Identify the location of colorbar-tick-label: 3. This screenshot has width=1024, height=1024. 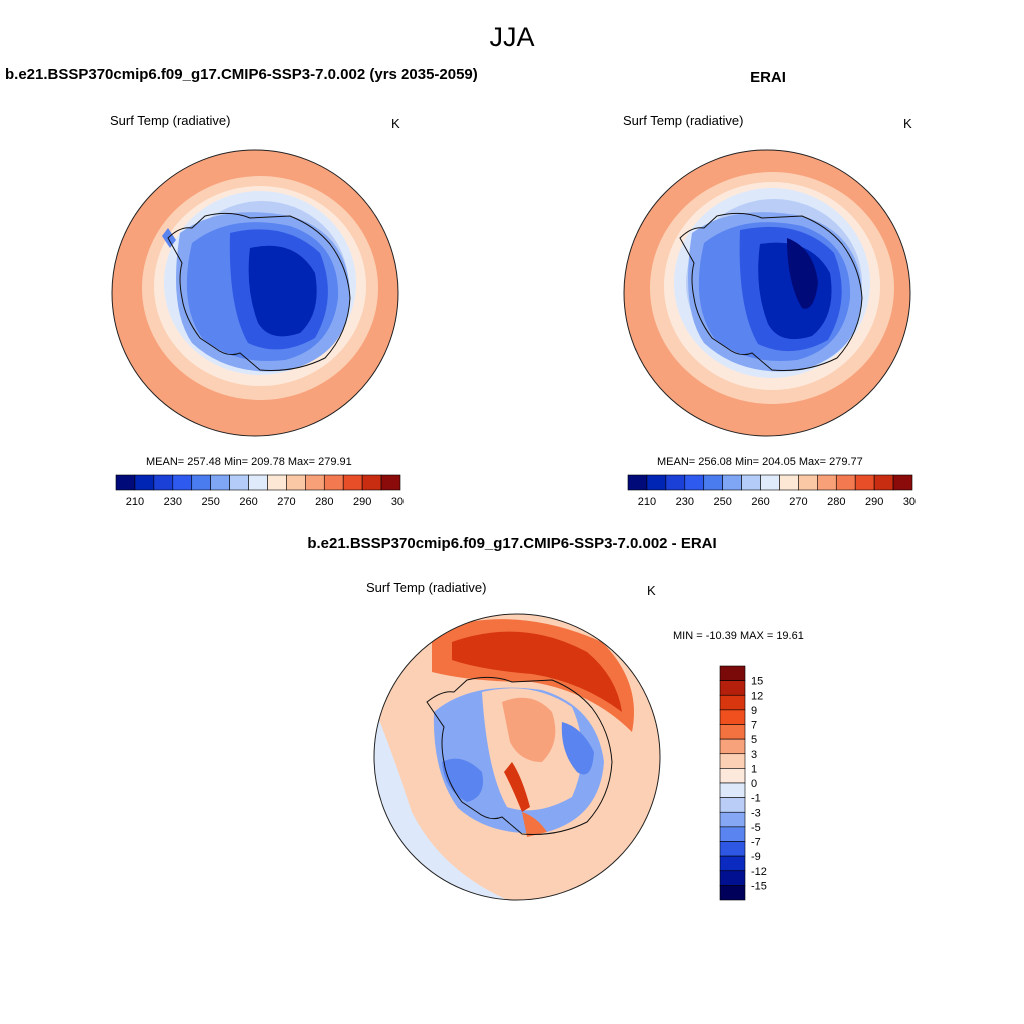
(754, 755).